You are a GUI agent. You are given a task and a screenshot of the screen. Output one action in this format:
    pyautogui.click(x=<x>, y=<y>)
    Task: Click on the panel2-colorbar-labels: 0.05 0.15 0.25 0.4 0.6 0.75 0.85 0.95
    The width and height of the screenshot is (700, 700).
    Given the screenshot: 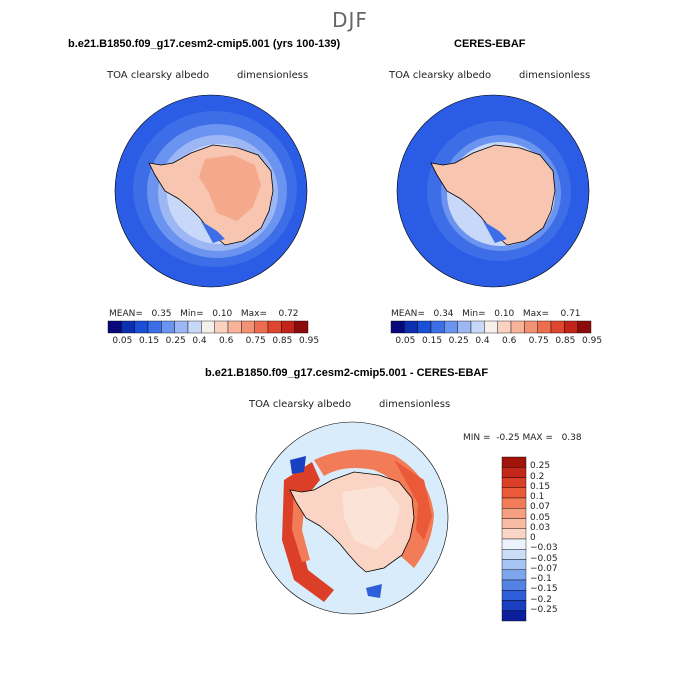 What is the action you would take?
    pyautogui.click(x=496, y=342)
    